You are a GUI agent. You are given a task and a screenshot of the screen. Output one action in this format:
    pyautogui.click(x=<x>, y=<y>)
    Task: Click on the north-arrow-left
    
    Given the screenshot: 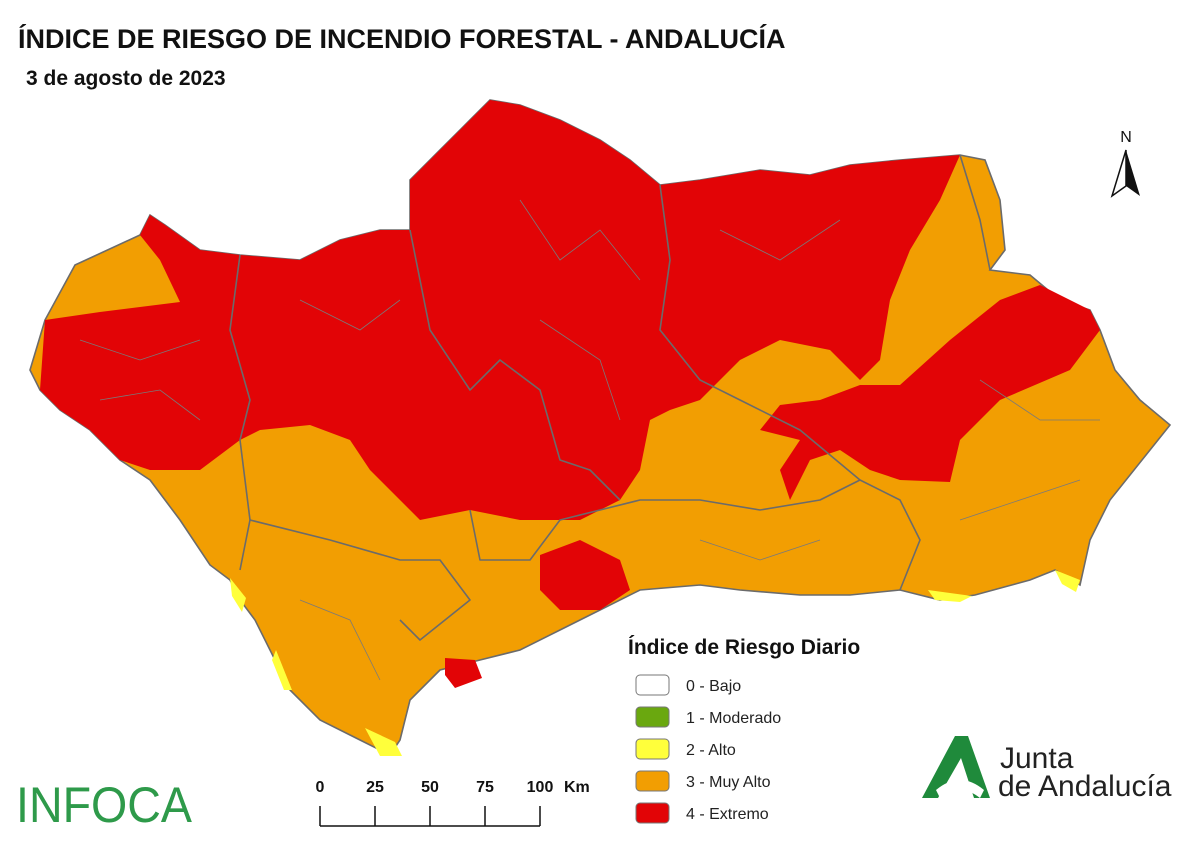 What is the action you would take?
    pyautogui.click(x=1118, y=173)
    